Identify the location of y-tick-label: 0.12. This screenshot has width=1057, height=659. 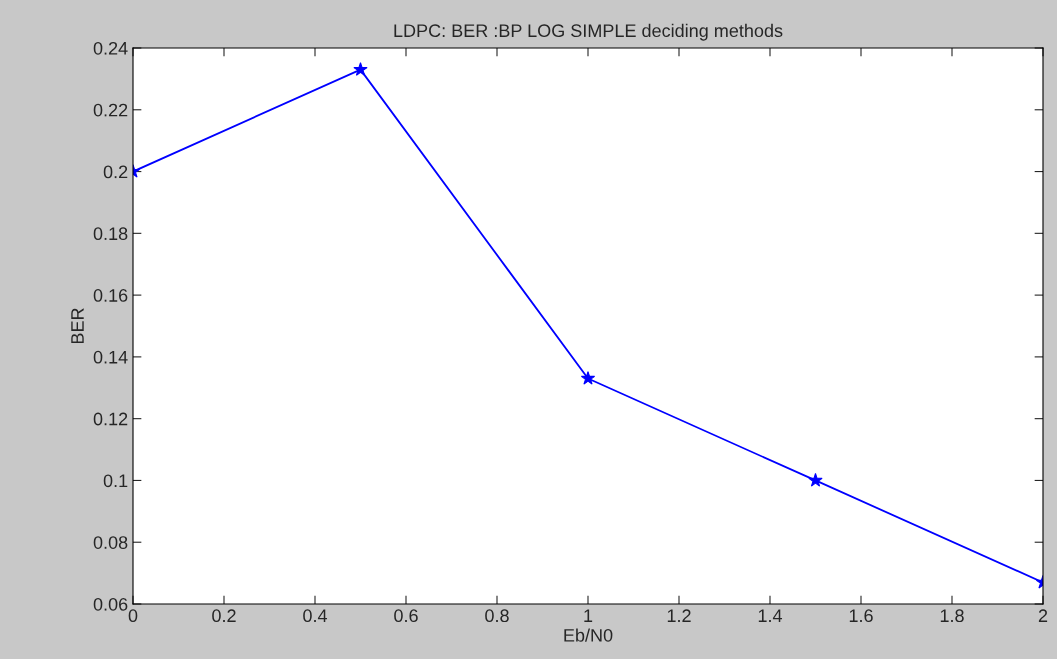
(110, 419).